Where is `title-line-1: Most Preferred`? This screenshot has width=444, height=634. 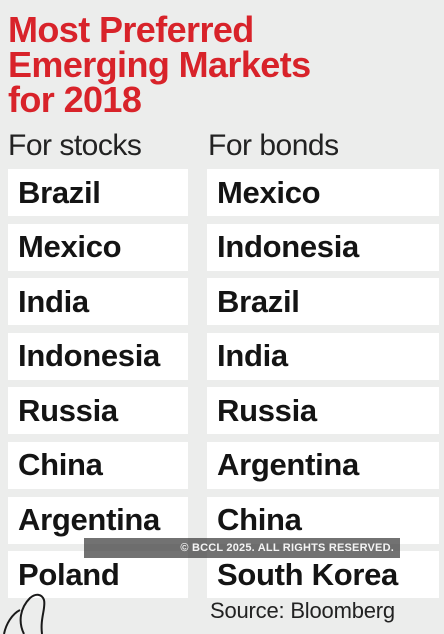
title-line-1: Most Preferred is located at coordinates (131, 29).